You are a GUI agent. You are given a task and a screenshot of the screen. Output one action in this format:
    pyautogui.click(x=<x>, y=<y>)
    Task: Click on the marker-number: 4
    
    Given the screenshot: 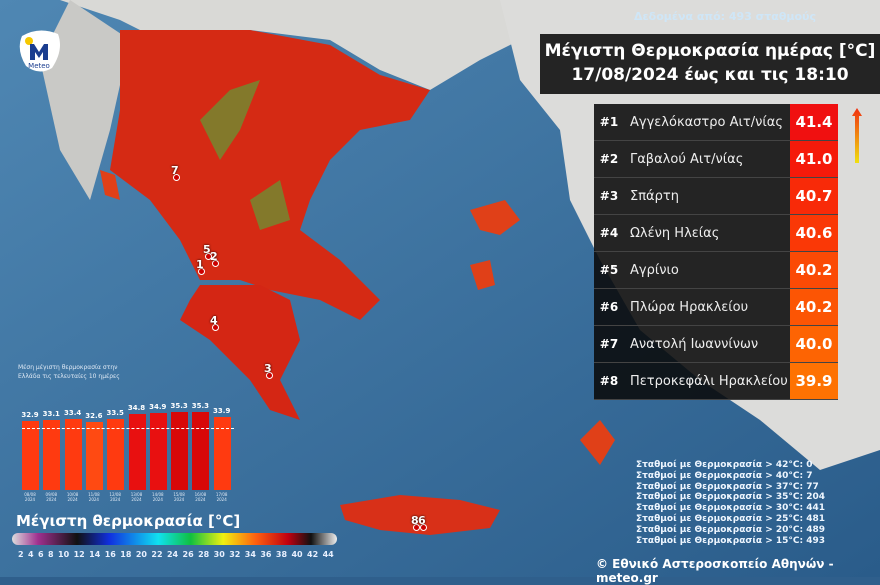 What is the action you would take?
    pyautogui.click(x=214, y=320)
    